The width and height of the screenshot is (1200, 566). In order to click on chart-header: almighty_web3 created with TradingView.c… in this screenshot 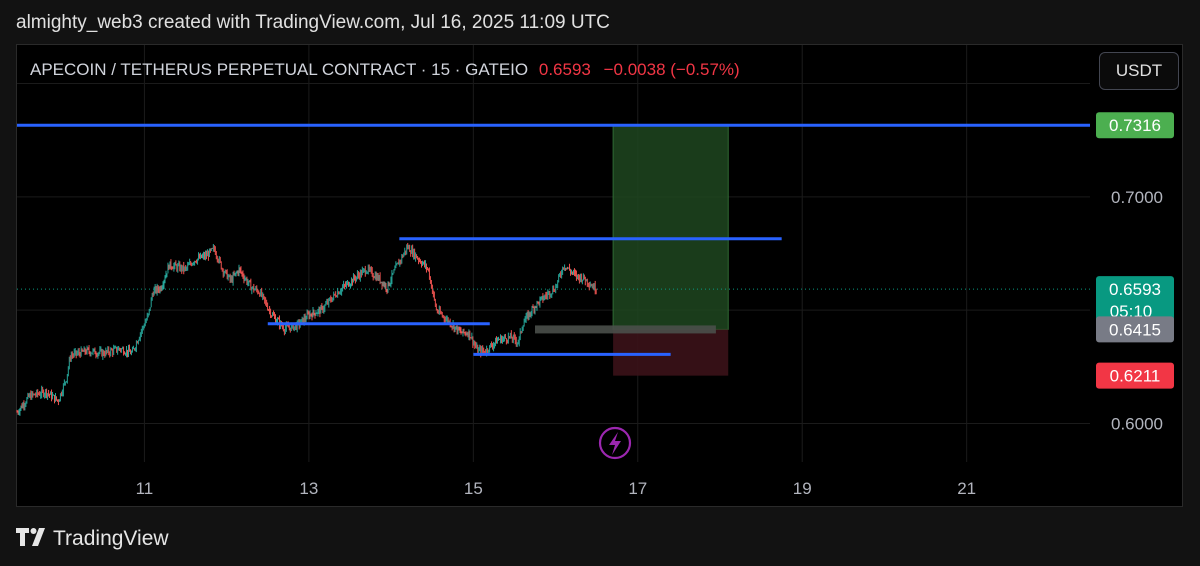, I will do `click(600, 22)`.